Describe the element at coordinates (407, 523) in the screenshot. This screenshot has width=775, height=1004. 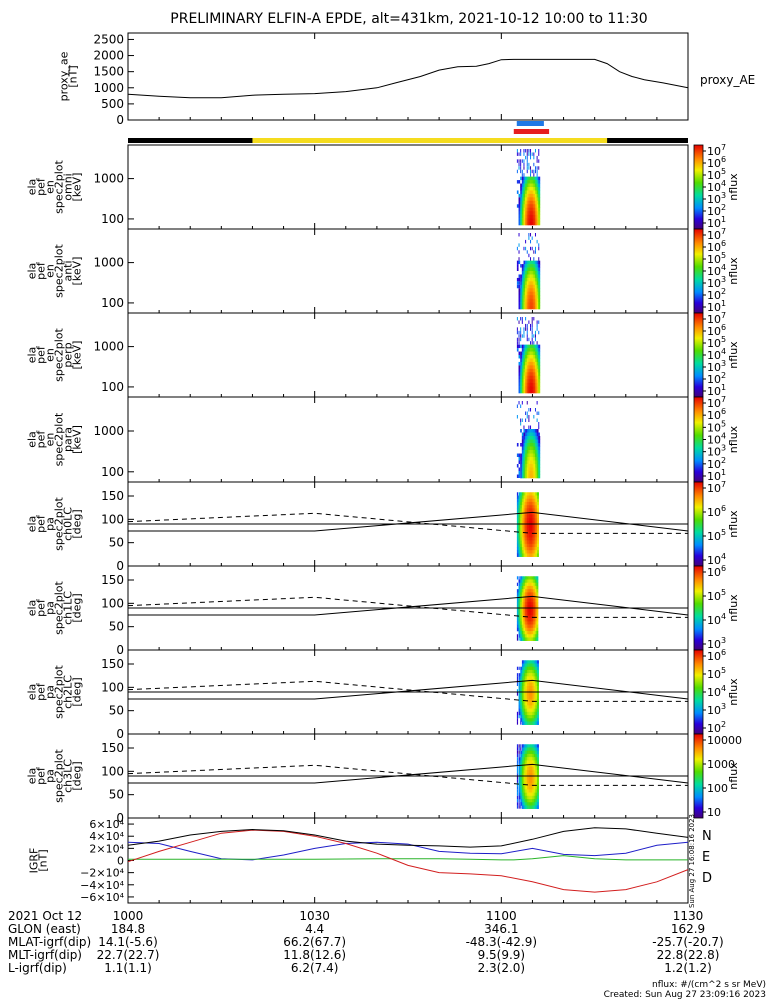
I see `pa-ch0-loss-cone-dashed` at that location.